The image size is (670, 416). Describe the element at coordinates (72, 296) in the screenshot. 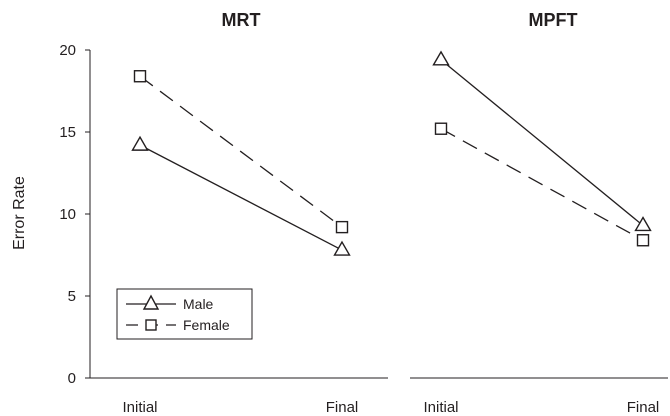

I see `y-tick-label: 5` at that location.